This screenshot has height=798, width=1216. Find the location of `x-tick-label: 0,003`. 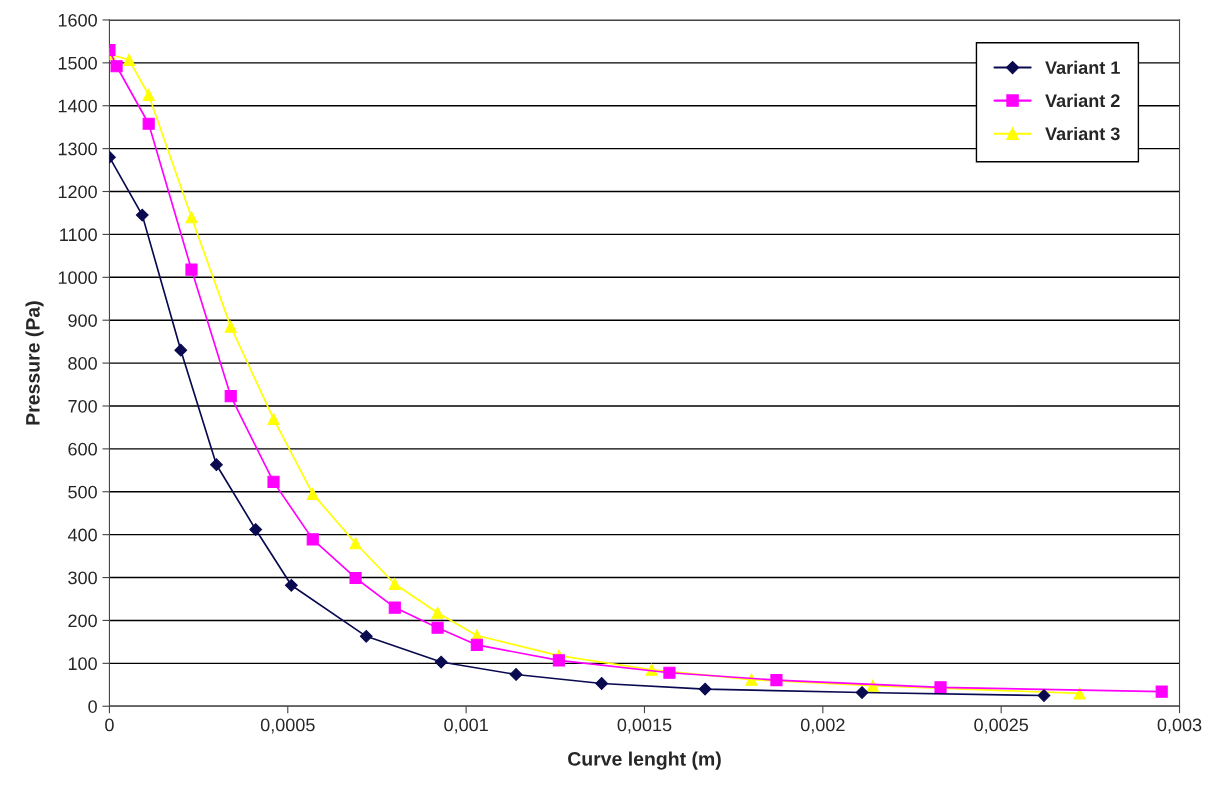

x-tick-label: 0,003 is located at coordinates (1179, 726).